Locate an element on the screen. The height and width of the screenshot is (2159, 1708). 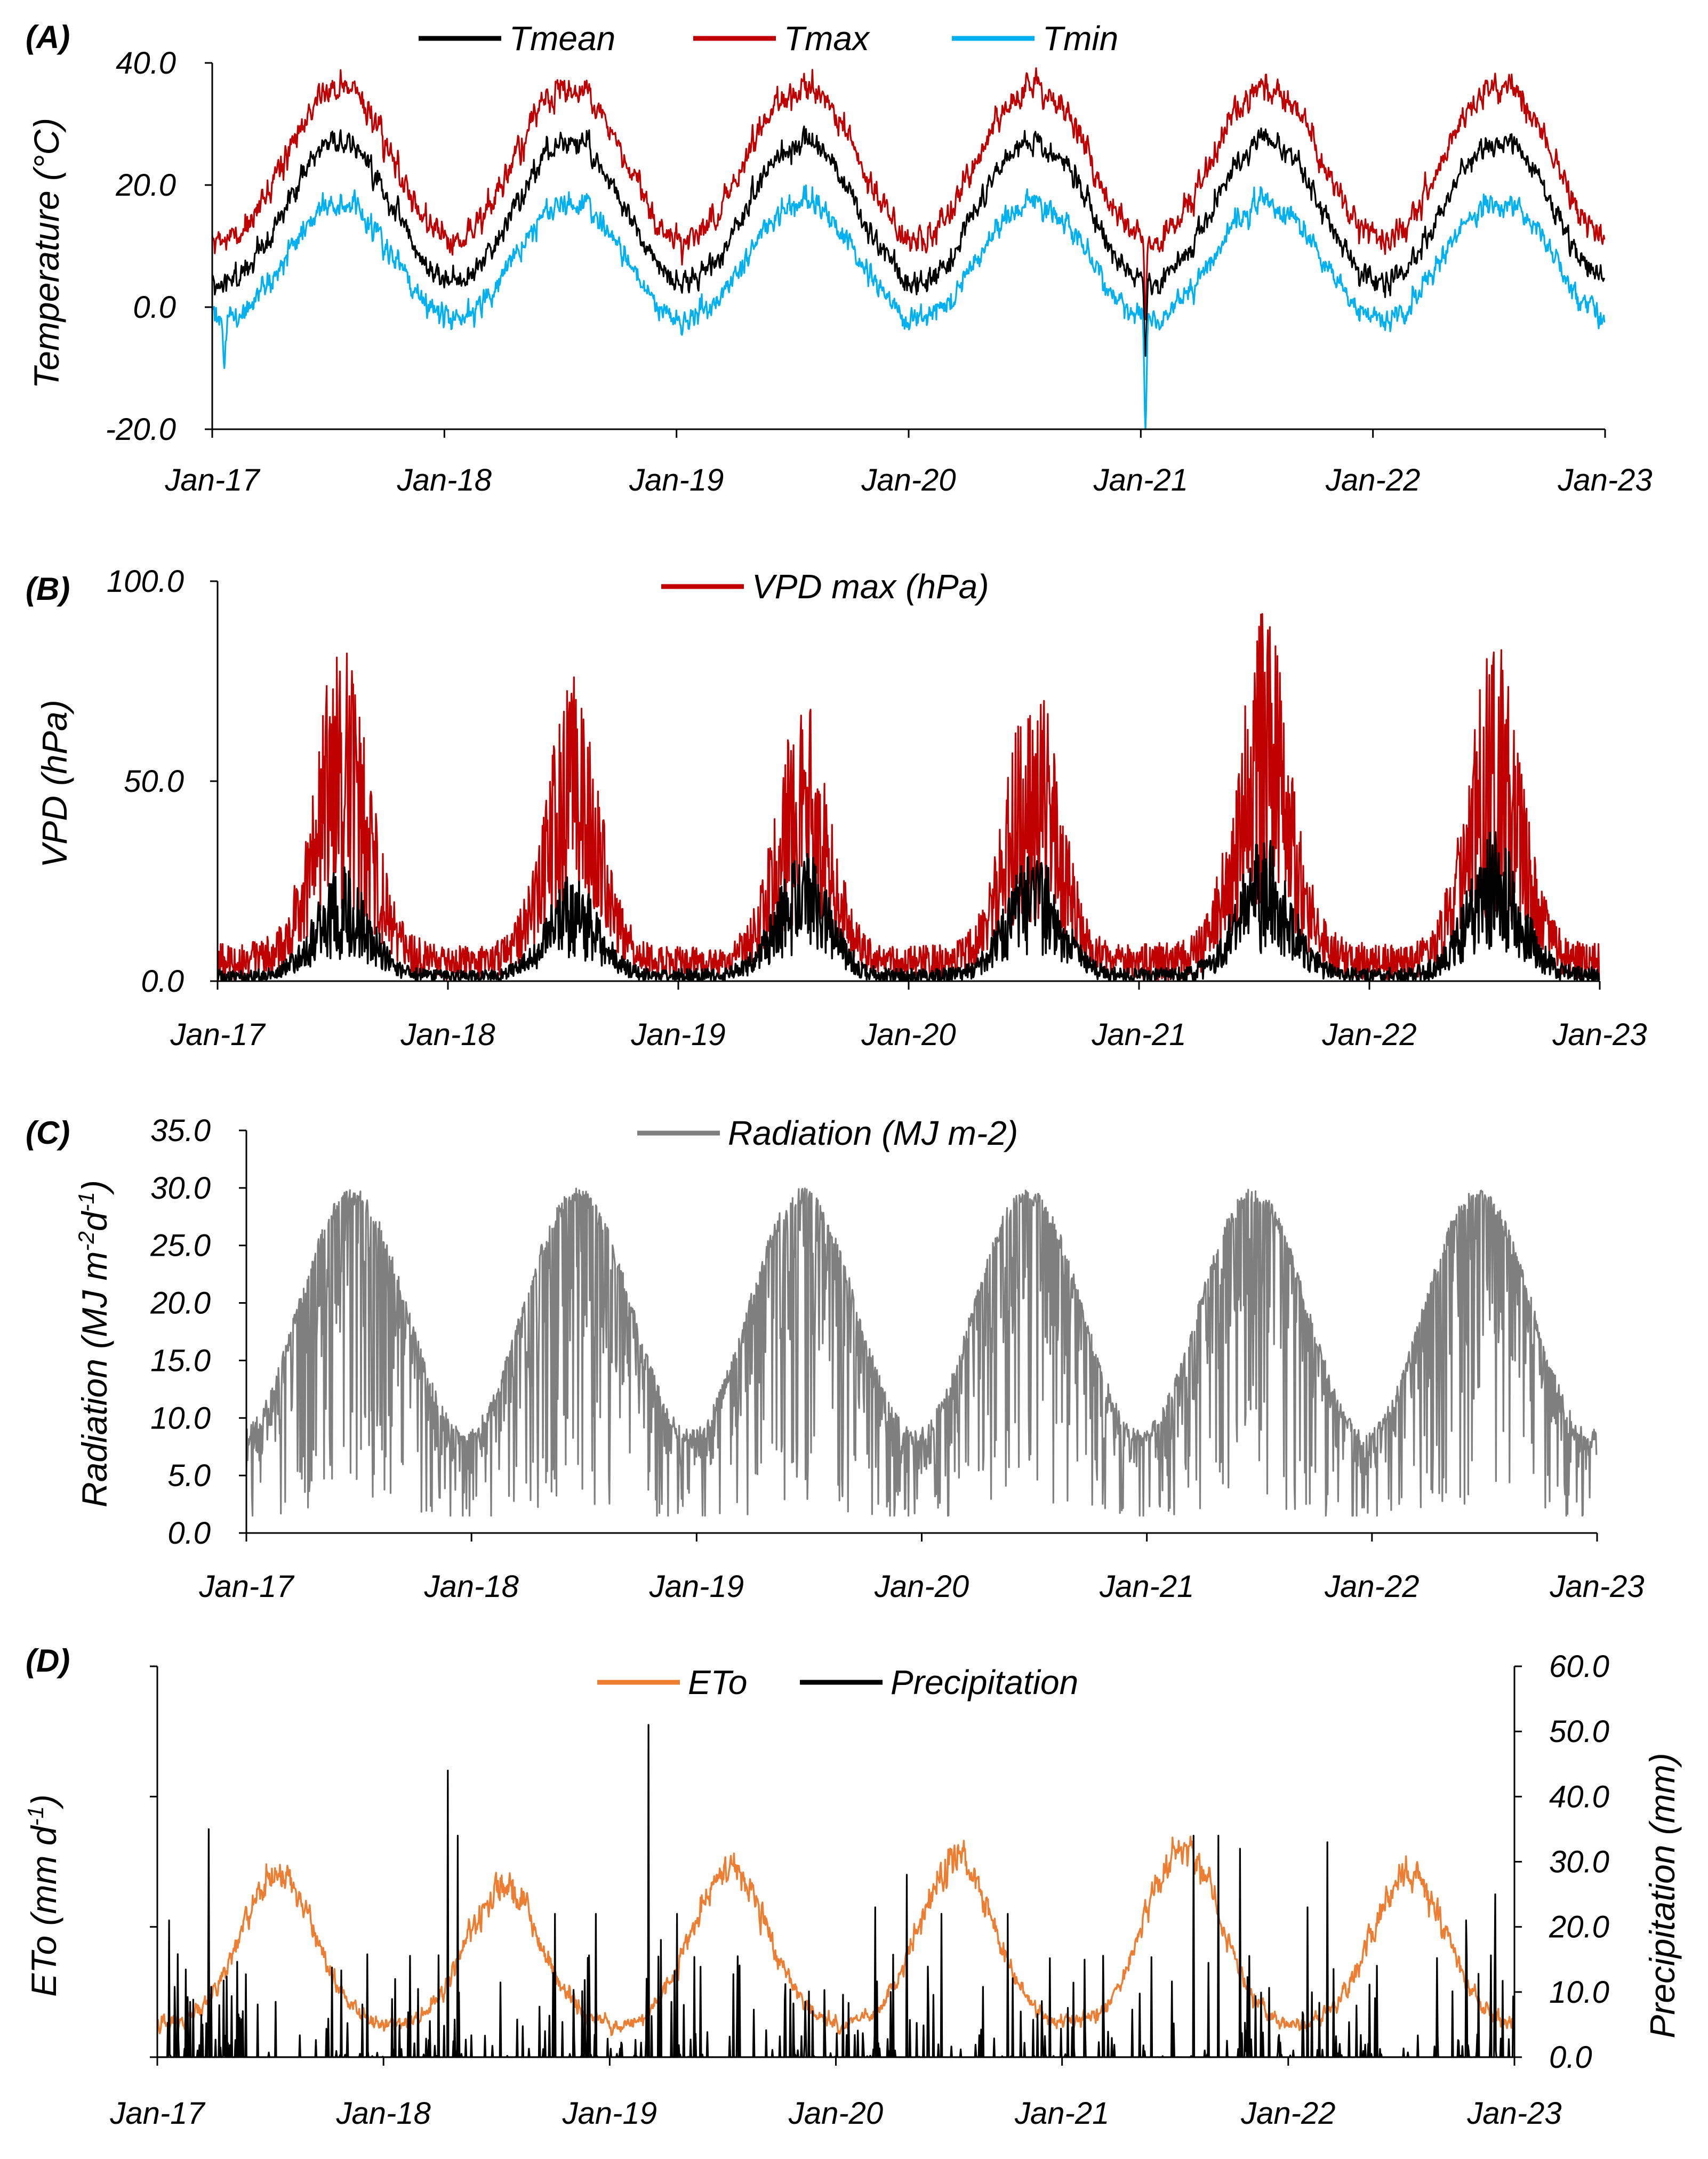
panel-d-ylabel-right: Precipitation (mm) is located at coordinates (1662, 1895).